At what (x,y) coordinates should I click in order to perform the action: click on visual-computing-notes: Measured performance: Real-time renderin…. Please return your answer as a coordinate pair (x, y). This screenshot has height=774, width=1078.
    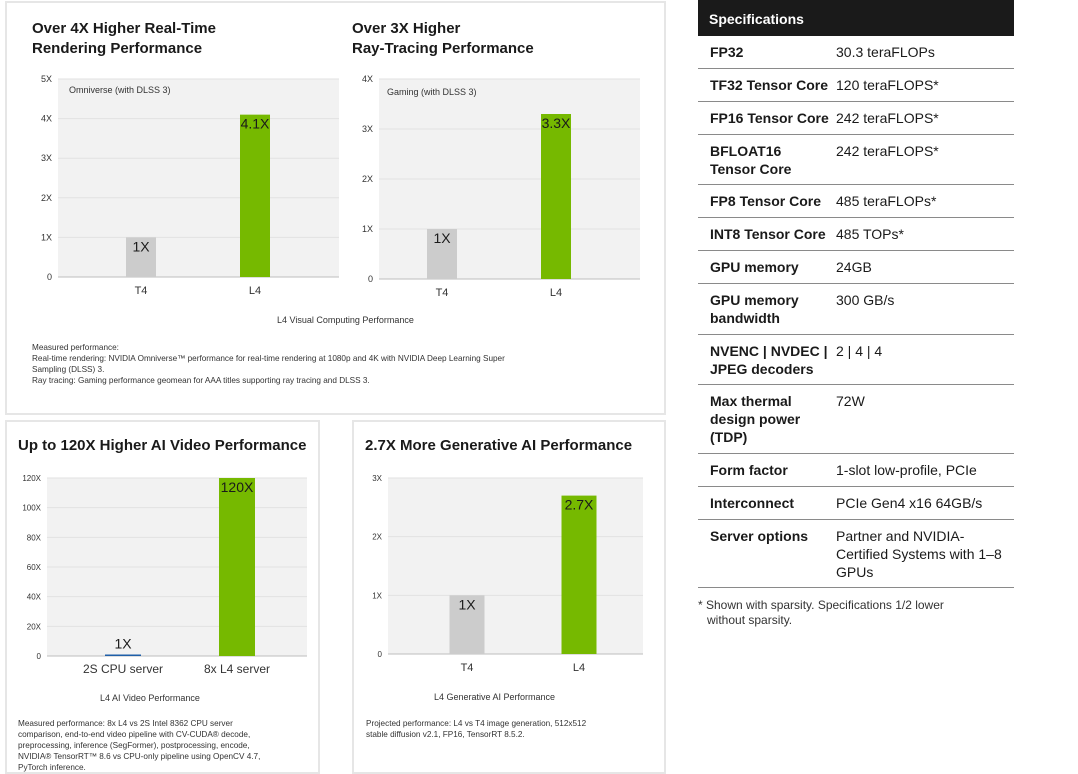
    Looking at the image, I should click on (268, 364).